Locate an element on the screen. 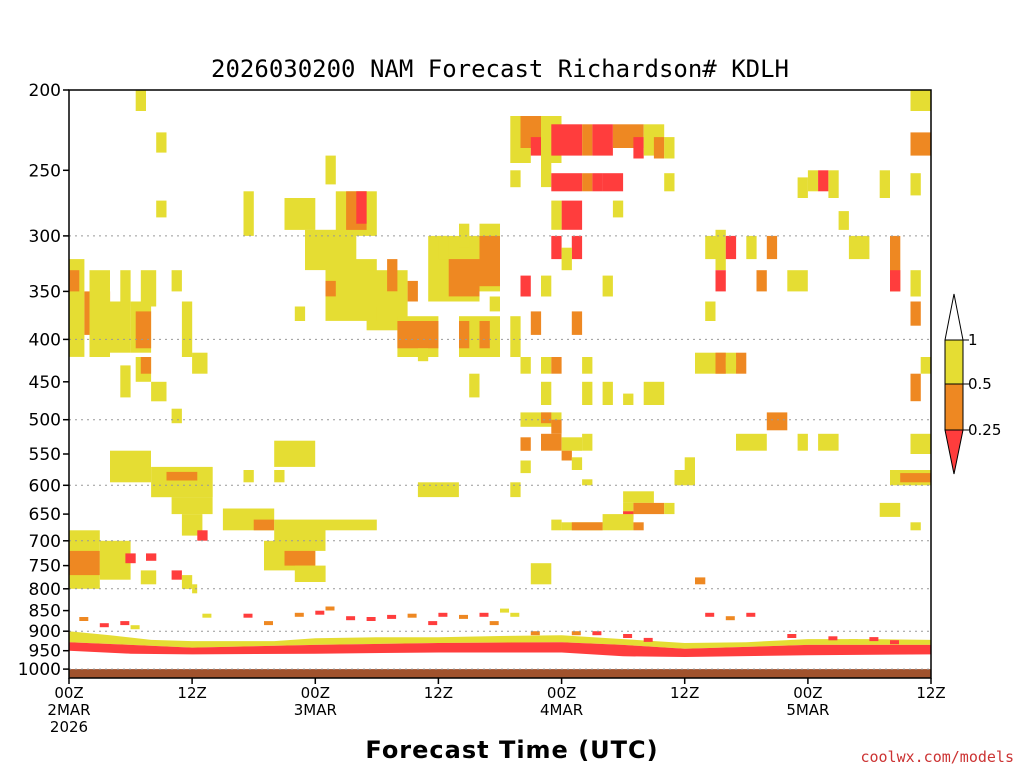 The width and height of the screenshot is (1024, 768). y-tick-label: 900 is located at coordinates (45, 632).